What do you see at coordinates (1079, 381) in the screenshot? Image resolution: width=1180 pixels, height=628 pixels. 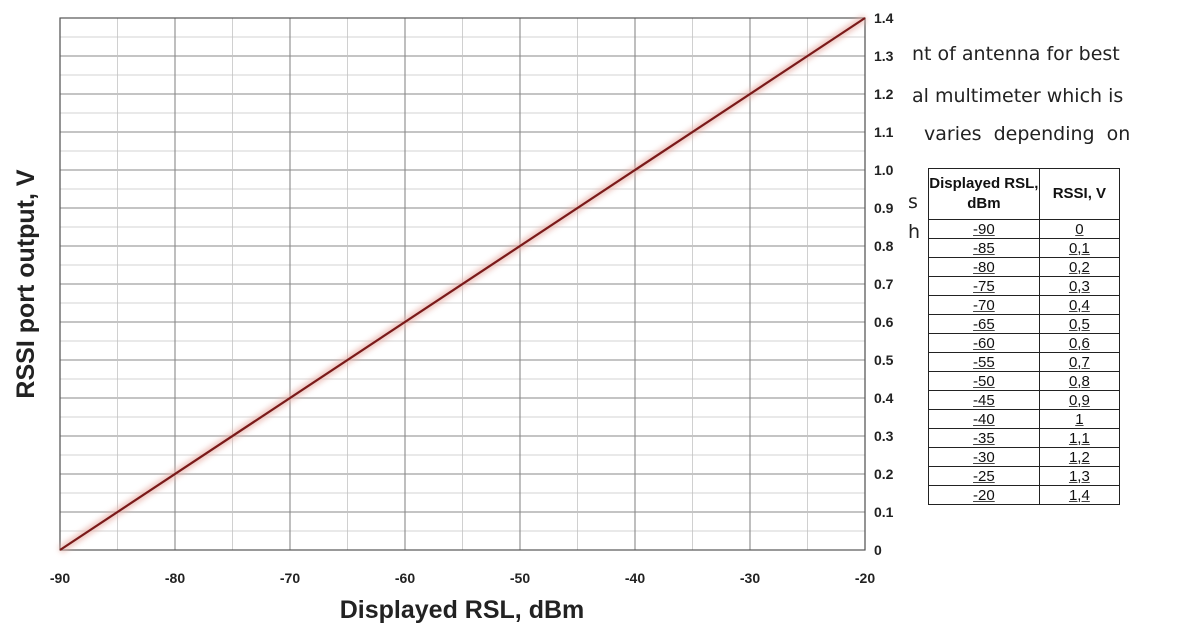 I see `cell-rssi-v: 0,8` at bounding box center [1079, 381].